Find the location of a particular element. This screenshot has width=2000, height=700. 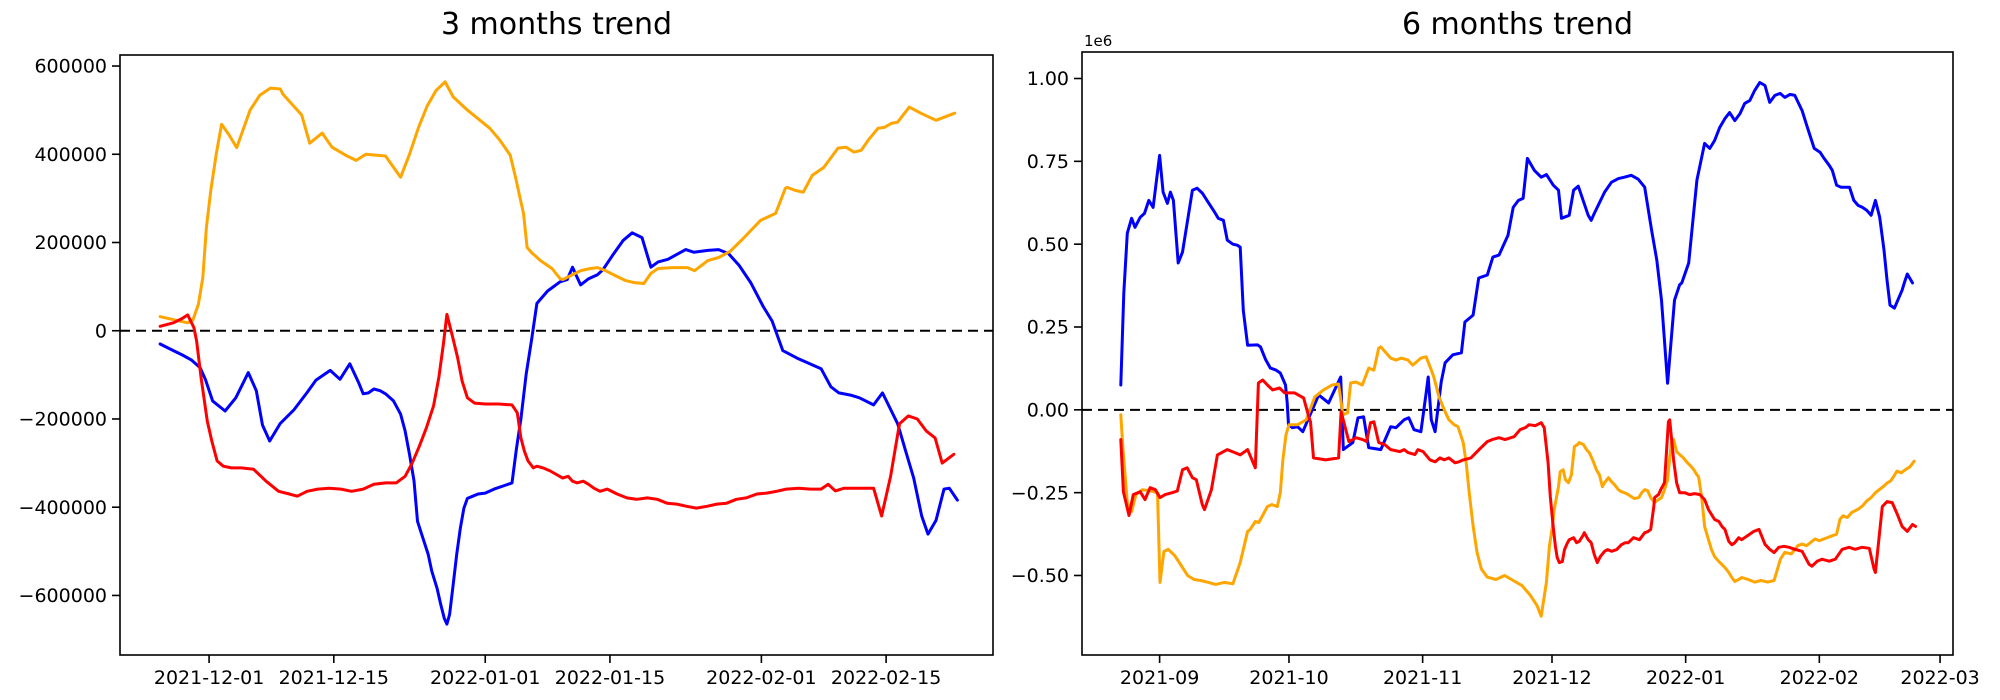

left-x-tick-label: 2022-02-01 is located at coordinates (761, 678).